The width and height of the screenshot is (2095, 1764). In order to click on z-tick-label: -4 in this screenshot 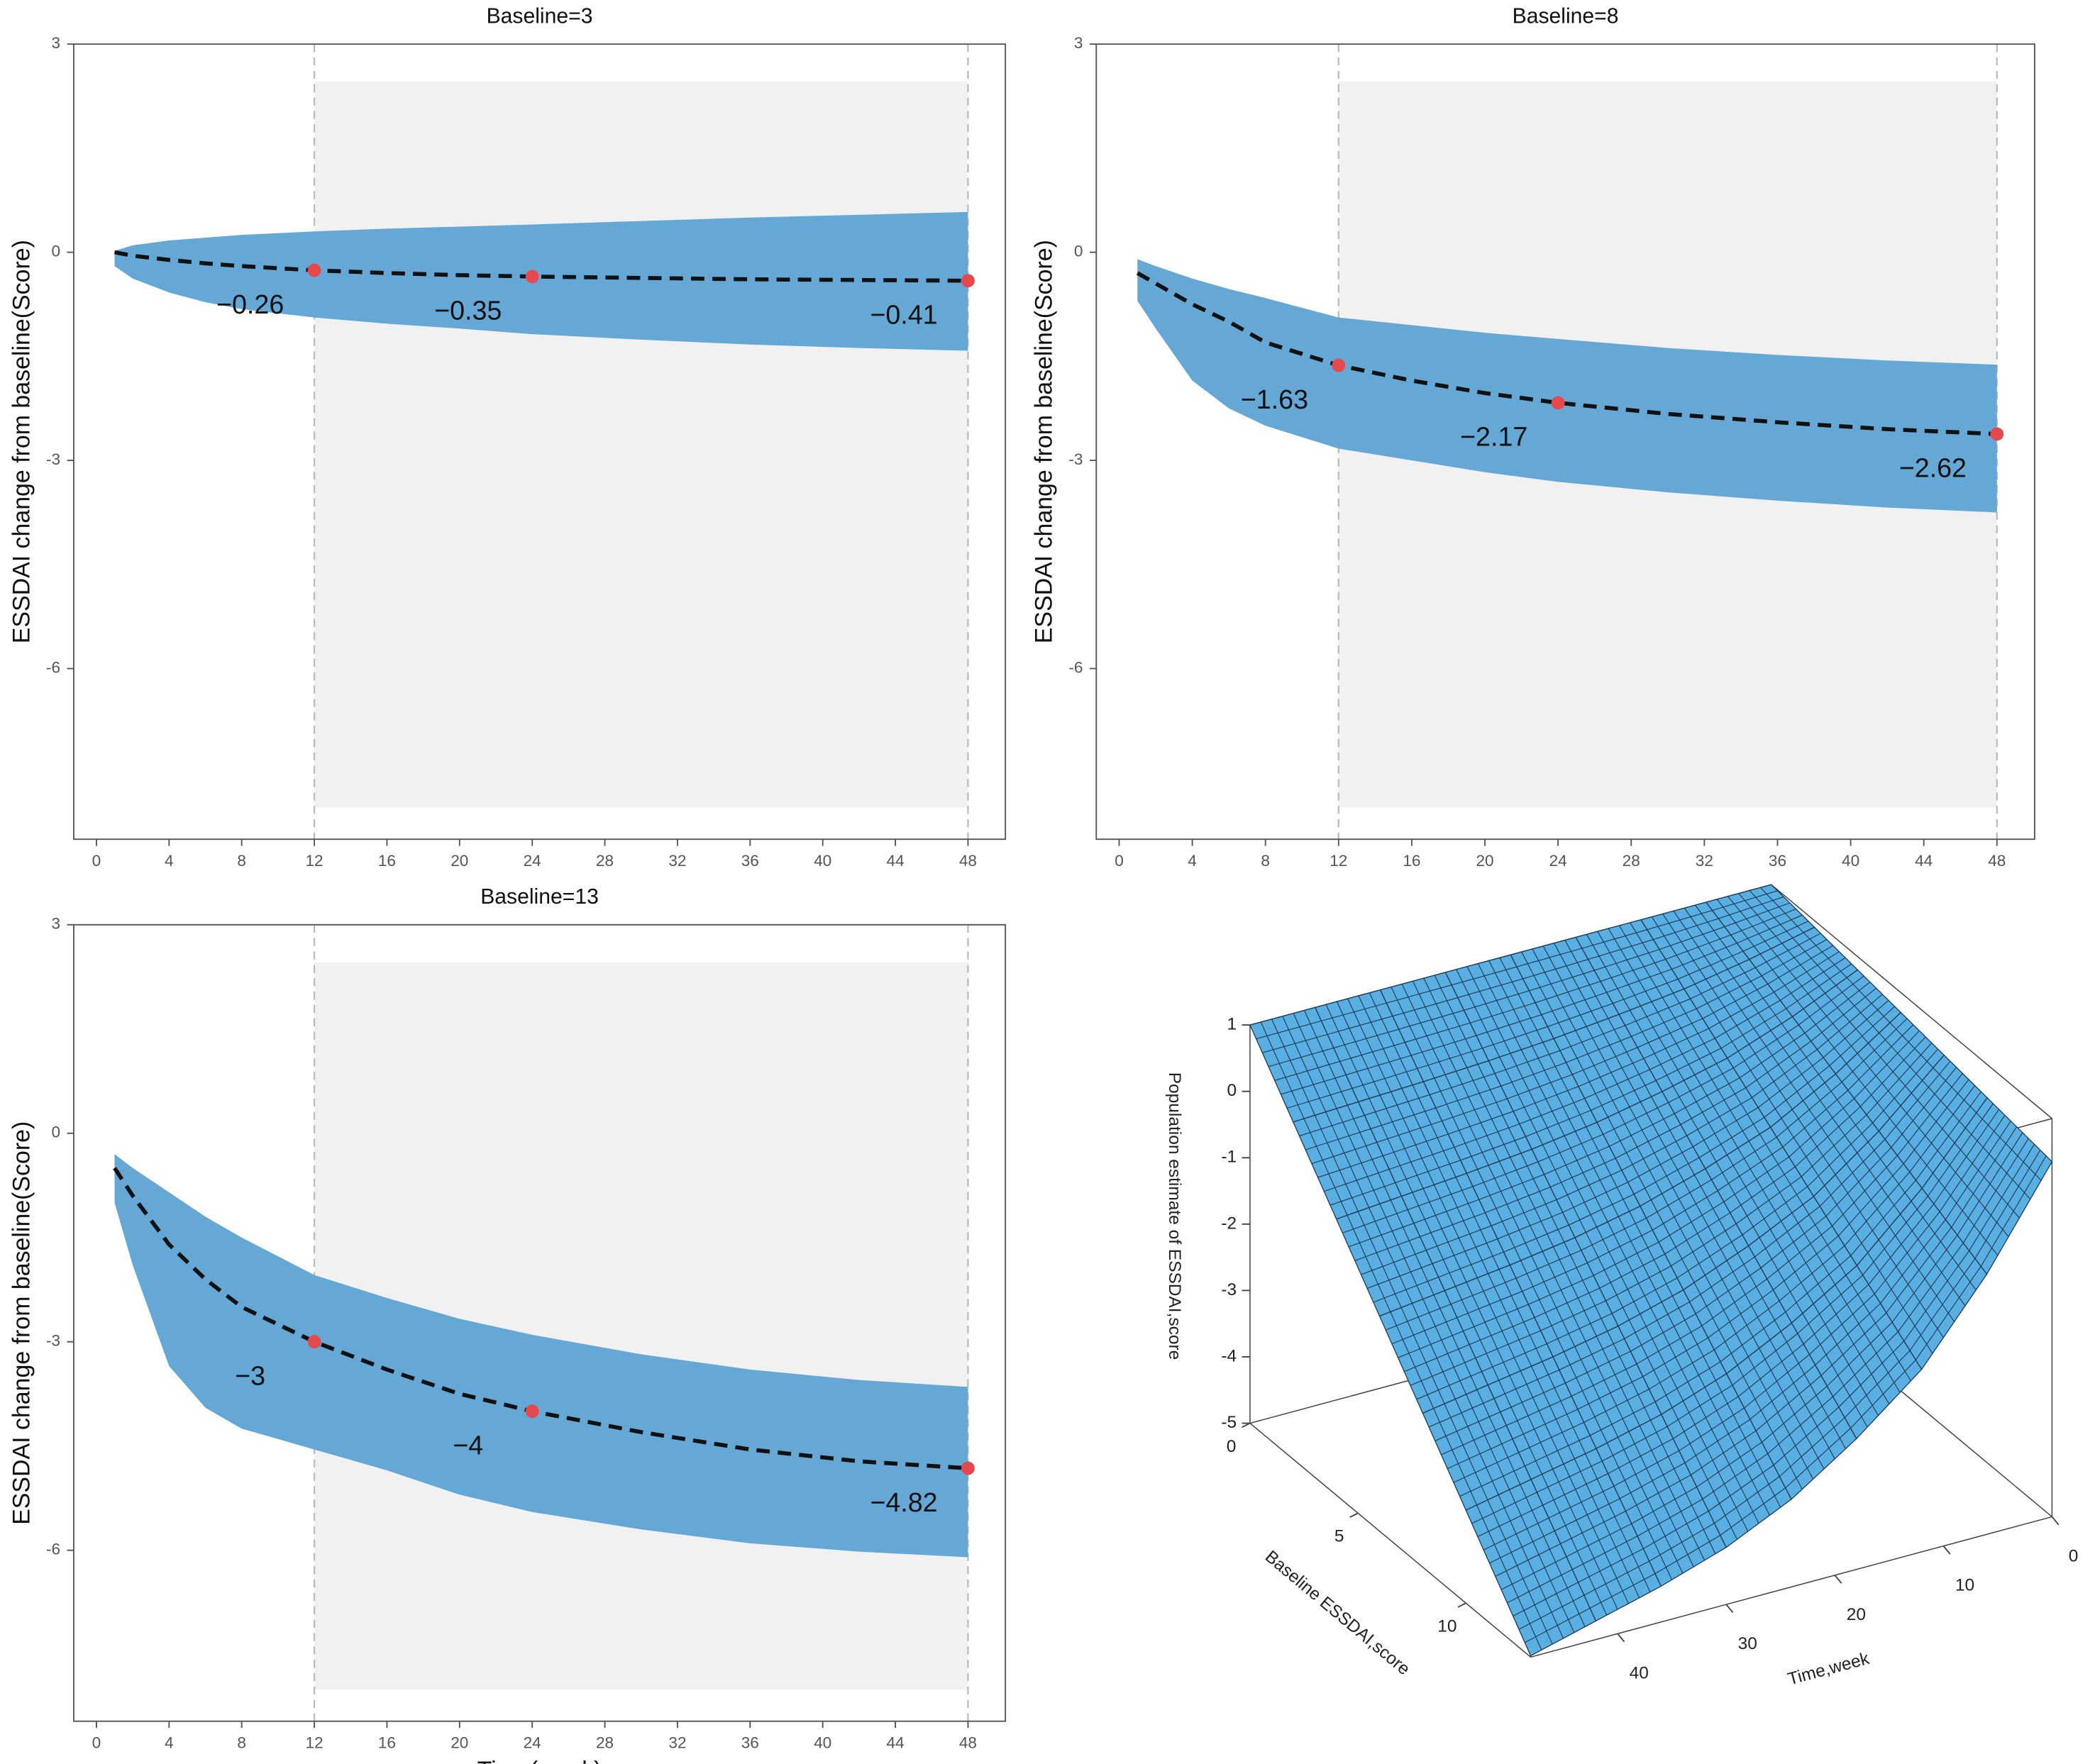, I will do `click(1229, 1355)`.